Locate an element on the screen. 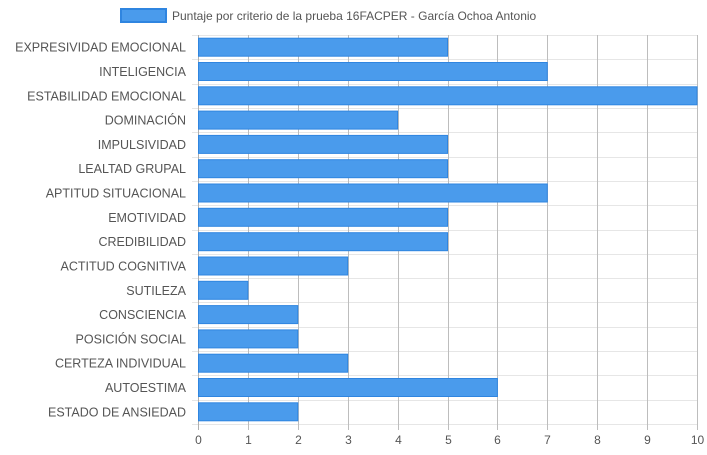 Image resolution: width=707 pixels, height=455 pixels. x-tick-label: 0 is located at coordinates (198, 440).